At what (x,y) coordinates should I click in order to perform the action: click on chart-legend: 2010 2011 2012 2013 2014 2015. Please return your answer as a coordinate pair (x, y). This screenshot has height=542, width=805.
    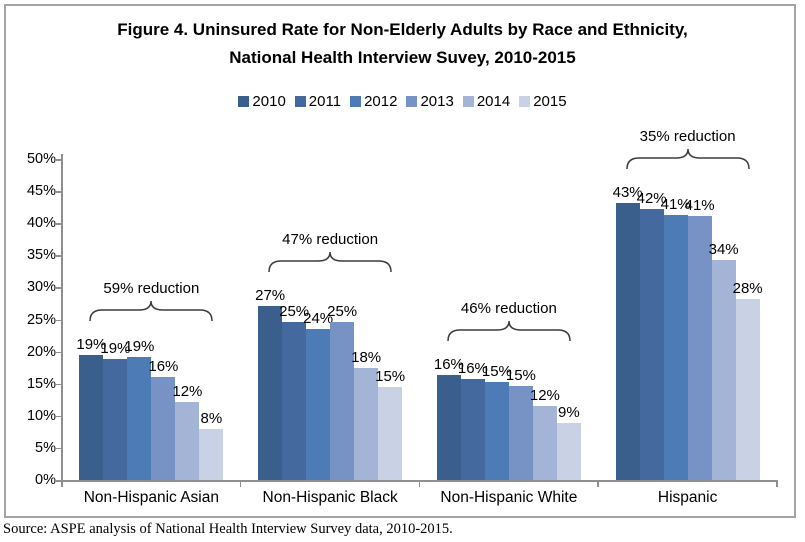
    Looking at the image, I should click on (402, 101).